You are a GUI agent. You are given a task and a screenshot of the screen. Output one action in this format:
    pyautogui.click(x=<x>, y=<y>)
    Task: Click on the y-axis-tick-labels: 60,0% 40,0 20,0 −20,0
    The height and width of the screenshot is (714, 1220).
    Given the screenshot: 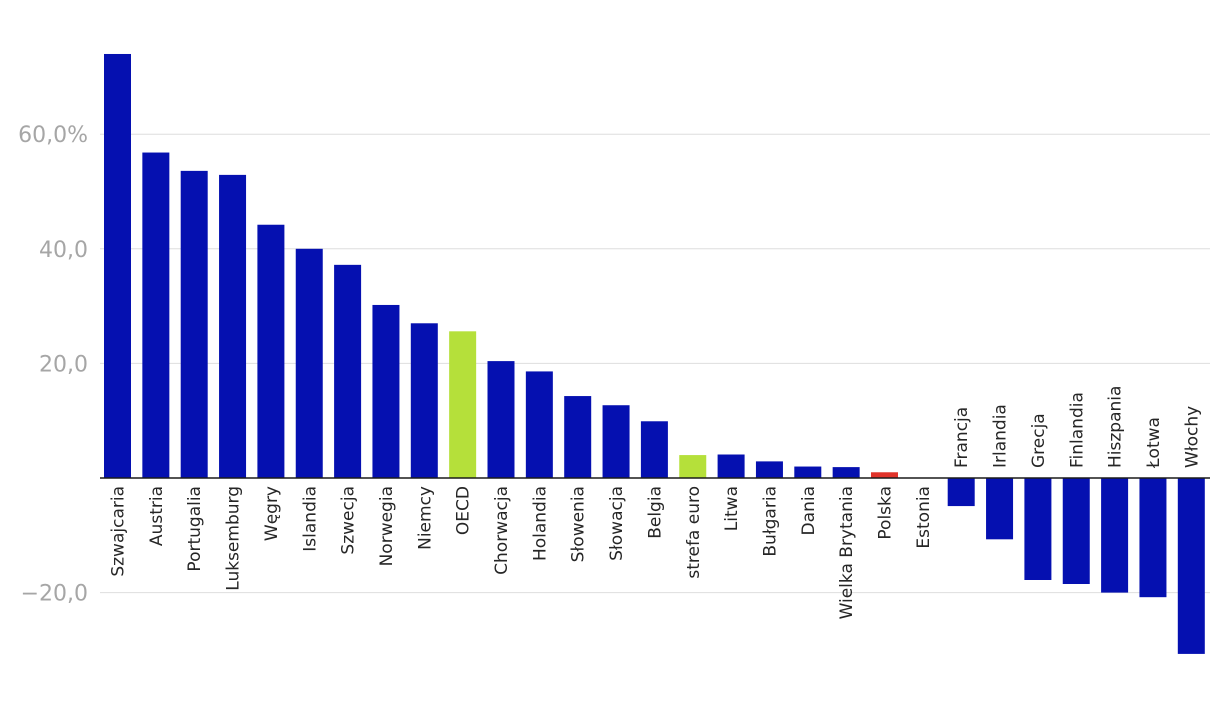 What is the action you would take?
    pyautogui.click(x=53, y=364)
    